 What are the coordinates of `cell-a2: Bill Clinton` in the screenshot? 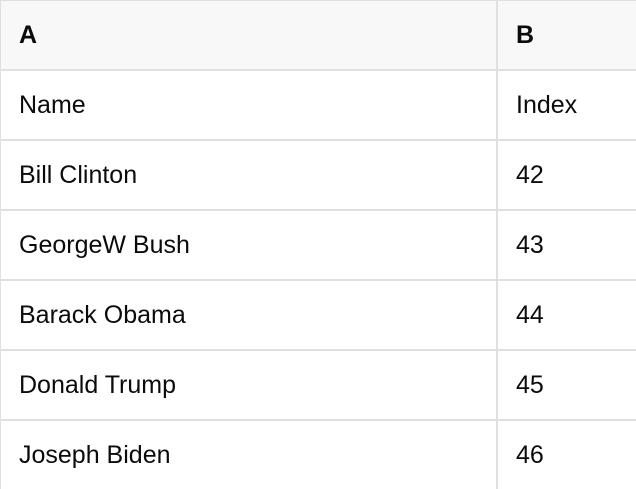 It's located at (249, 175).